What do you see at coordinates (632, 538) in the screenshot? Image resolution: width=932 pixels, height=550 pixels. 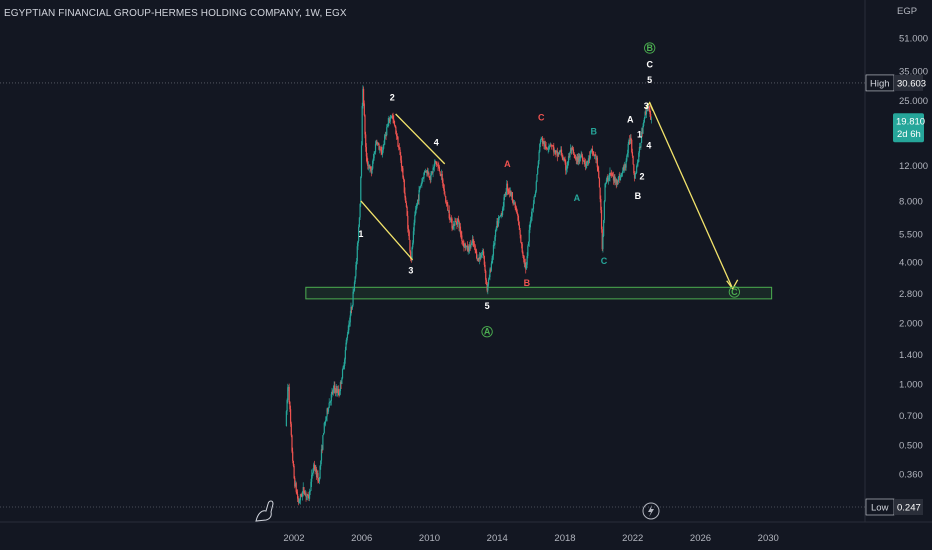 I see `x-tick-label: 2022` at bounding box center [632, 538].